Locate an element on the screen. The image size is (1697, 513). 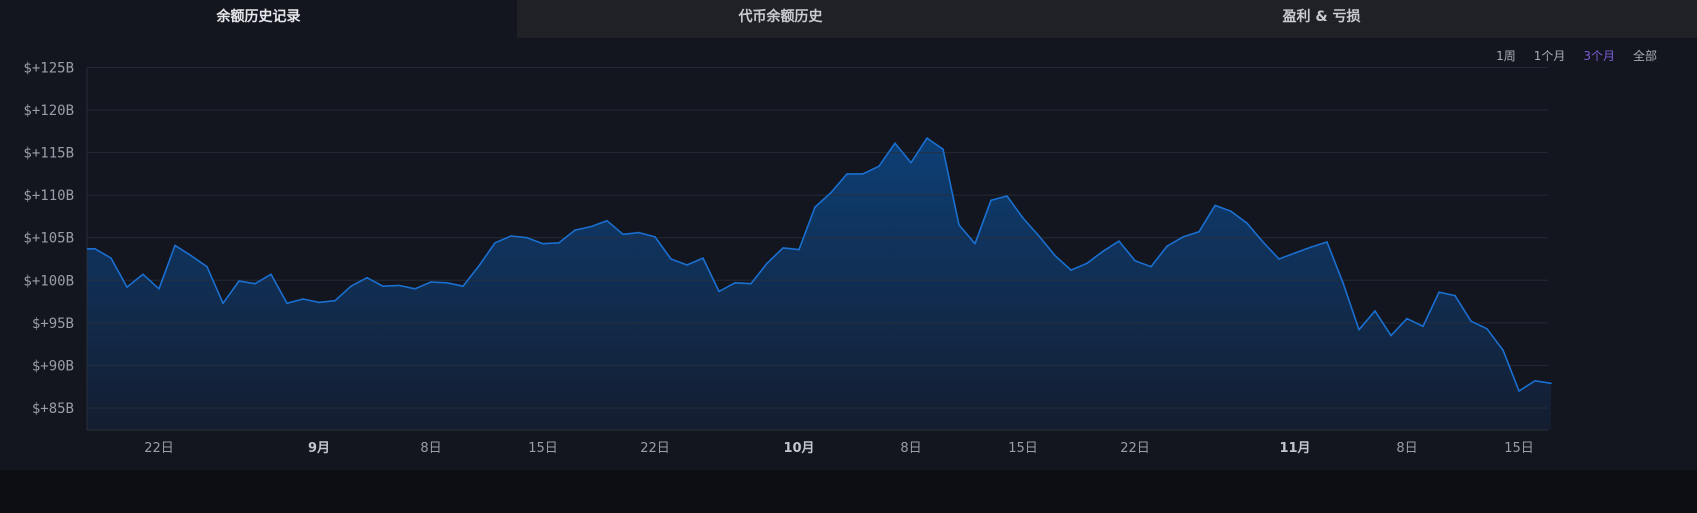
y-tick-label: $+90B is located at coordinates (53, 366).